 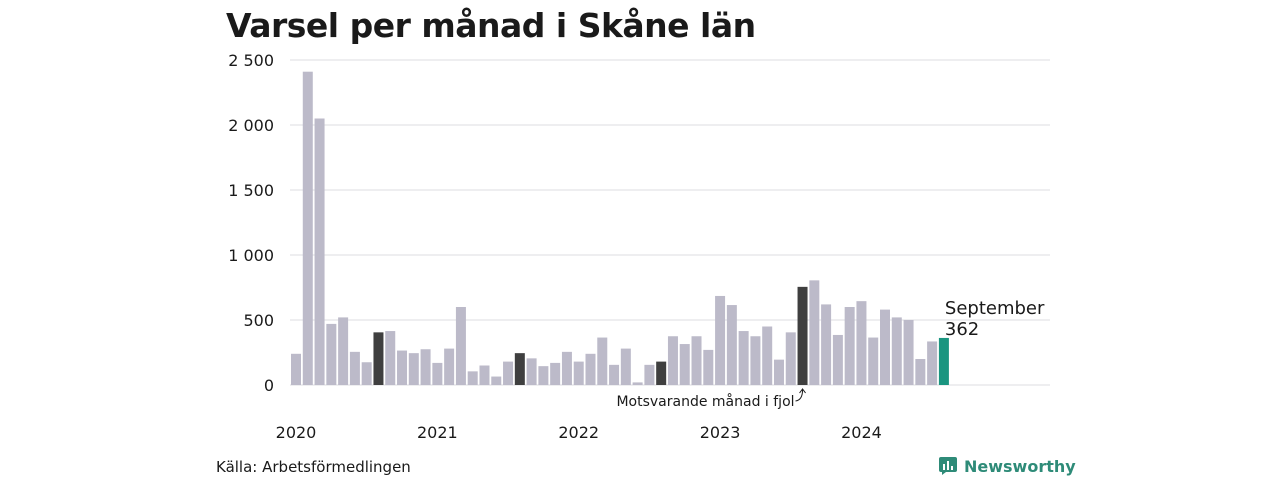 I want to click on source-note: Källa: Arbetsförmedlingen, so click(x=313, y=467).